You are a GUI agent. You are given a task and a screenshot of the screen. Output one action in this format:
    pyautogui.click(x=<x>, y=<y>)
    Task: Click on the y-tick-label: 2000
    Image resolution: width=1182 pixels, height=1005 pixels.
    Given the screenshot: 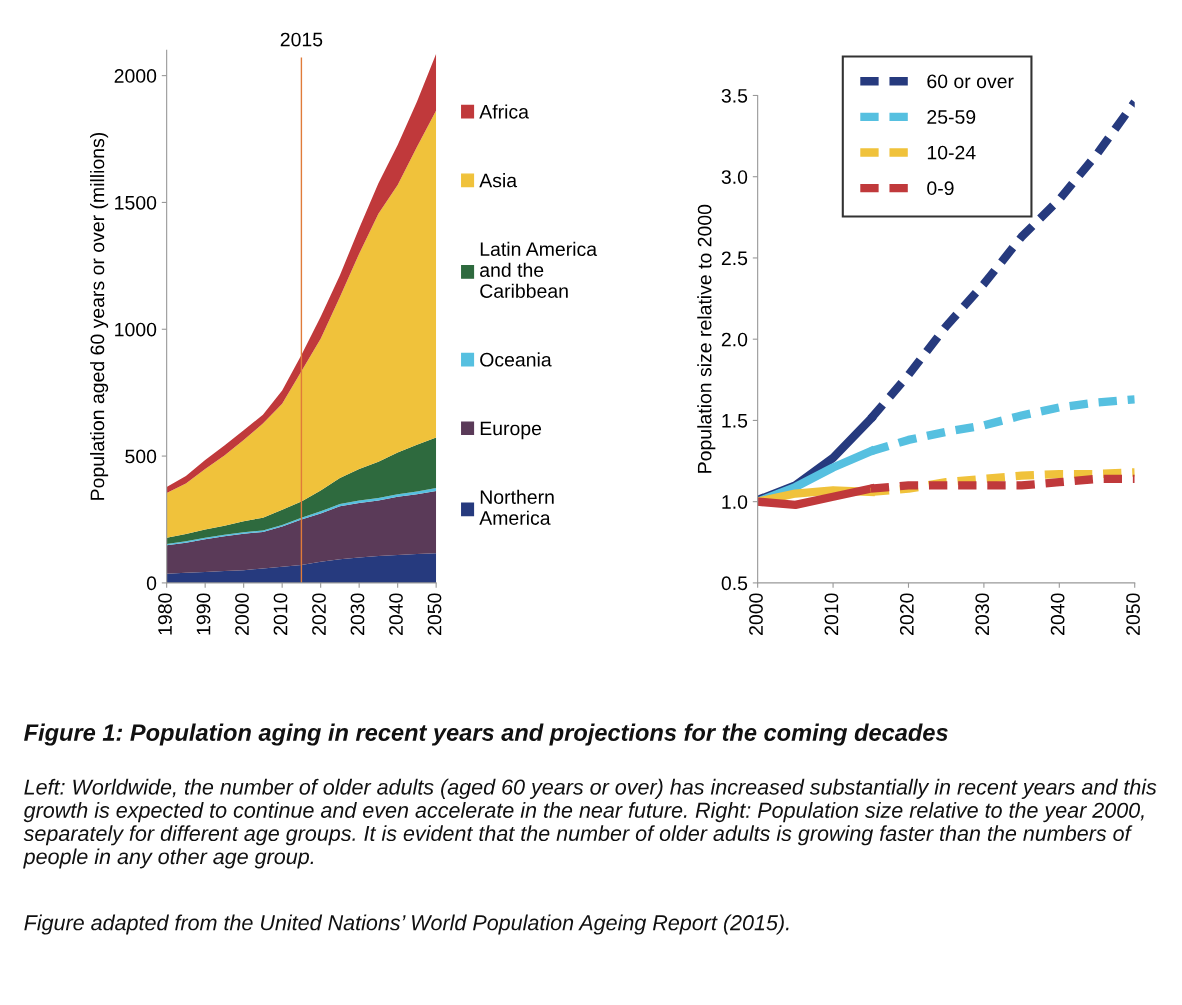 What is the action you would take?
    pyautogui.click(x=135, y=76)
    